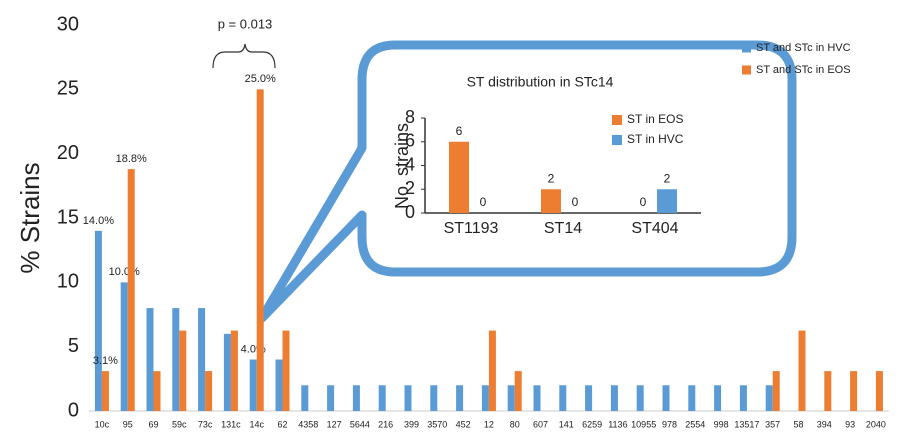 This screenshot has width=900, height=439. What do you see at coordinates (695, 424) in the screenshot?
I see `x-tick-label: 2554` at bounding box center [695, 424].